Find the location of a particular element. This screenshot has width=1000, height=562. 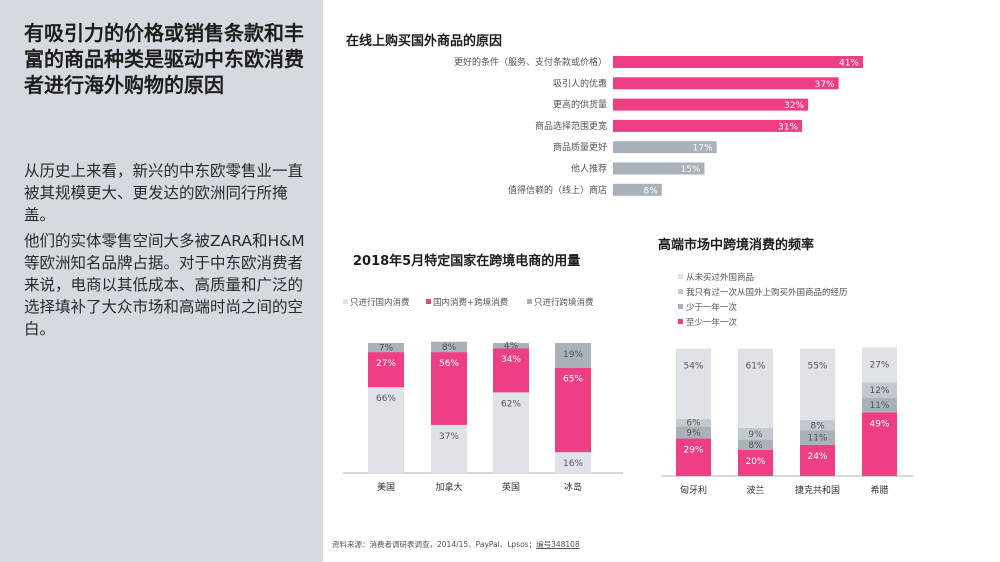

legend-label: 只进行跨境消费 is located at coordinates (564, 302).